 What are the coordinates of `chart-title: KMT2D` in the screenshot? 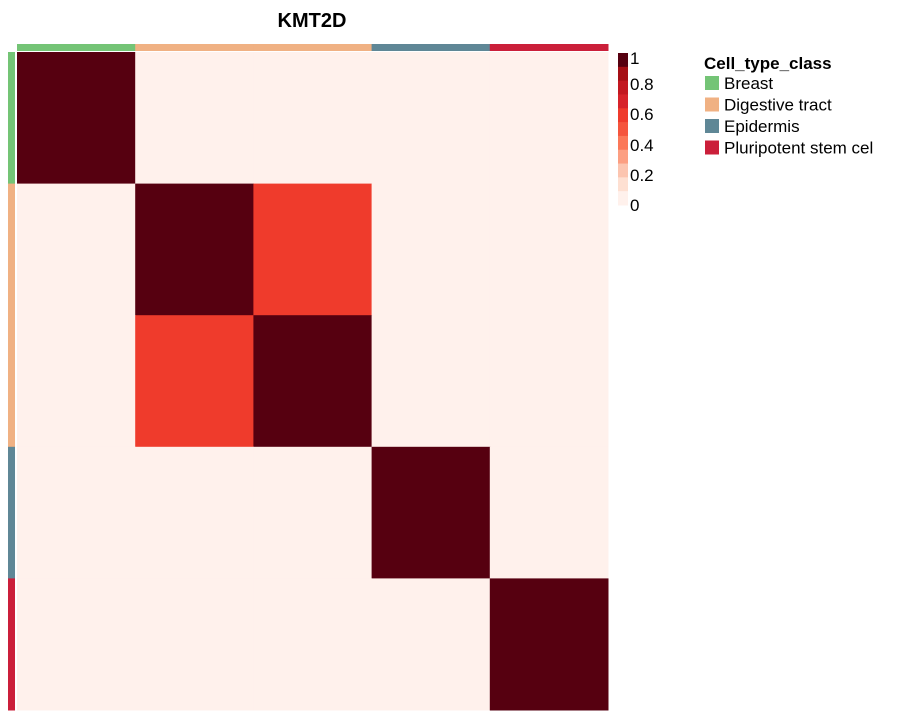 It's located at (312, 21).